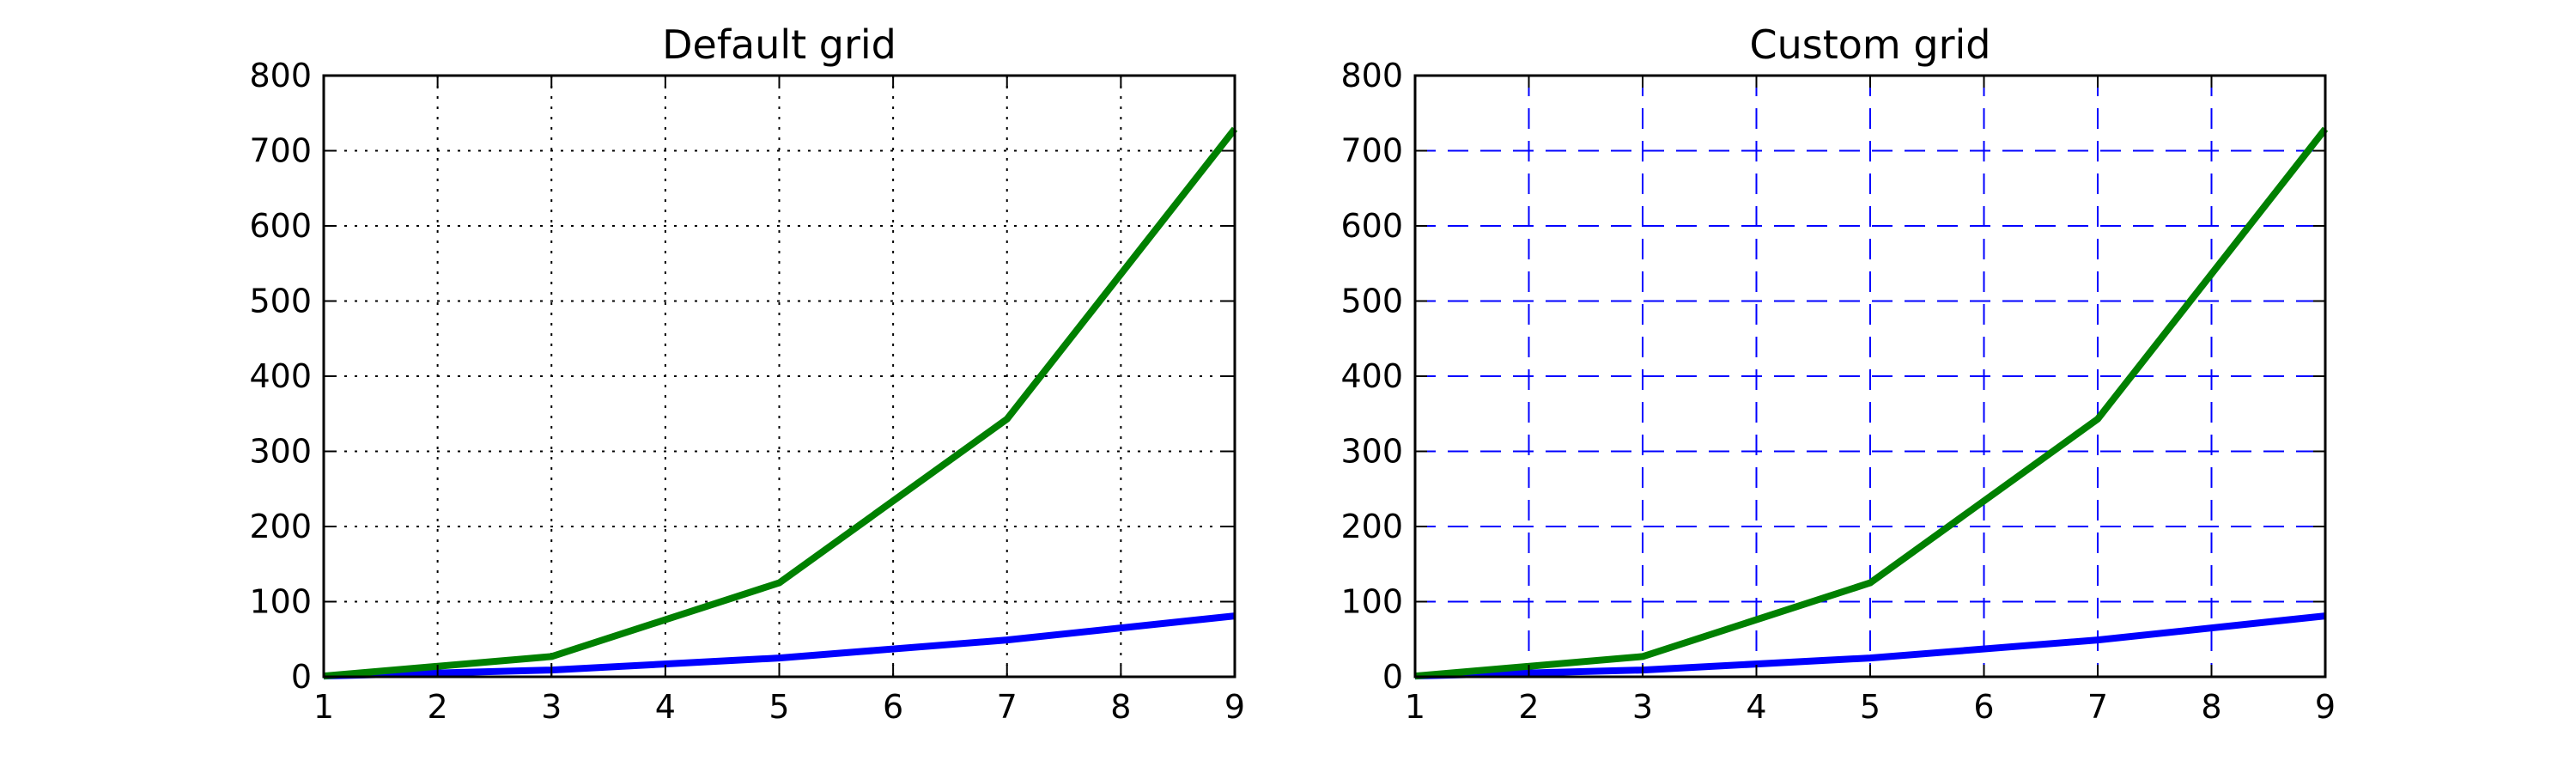 This screenshot has height=773, width=2576. Describe the element at coordinates (779, 44) in the screenshot. I see `chart-title: Default grid` at that location.